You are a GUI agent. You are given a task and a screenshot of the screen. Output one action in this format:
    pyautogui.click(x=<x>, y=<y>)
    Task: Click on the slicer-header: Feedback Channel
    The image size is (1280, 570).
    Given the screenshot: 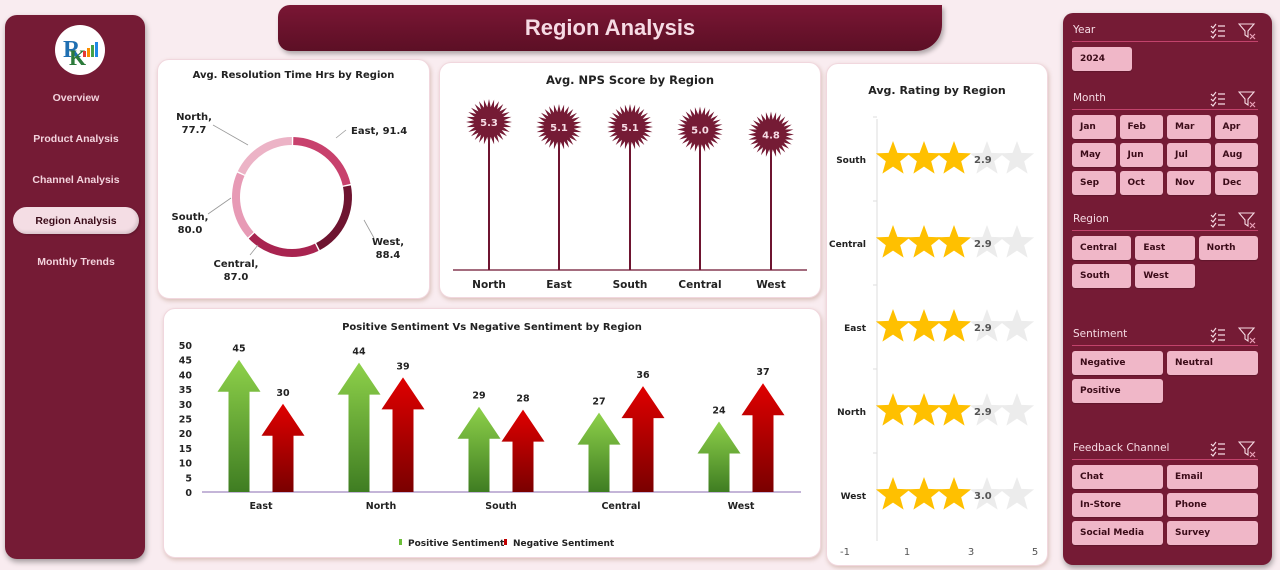 What is the action you would take?
    pyautogui.click(x=1165, y=449)
    